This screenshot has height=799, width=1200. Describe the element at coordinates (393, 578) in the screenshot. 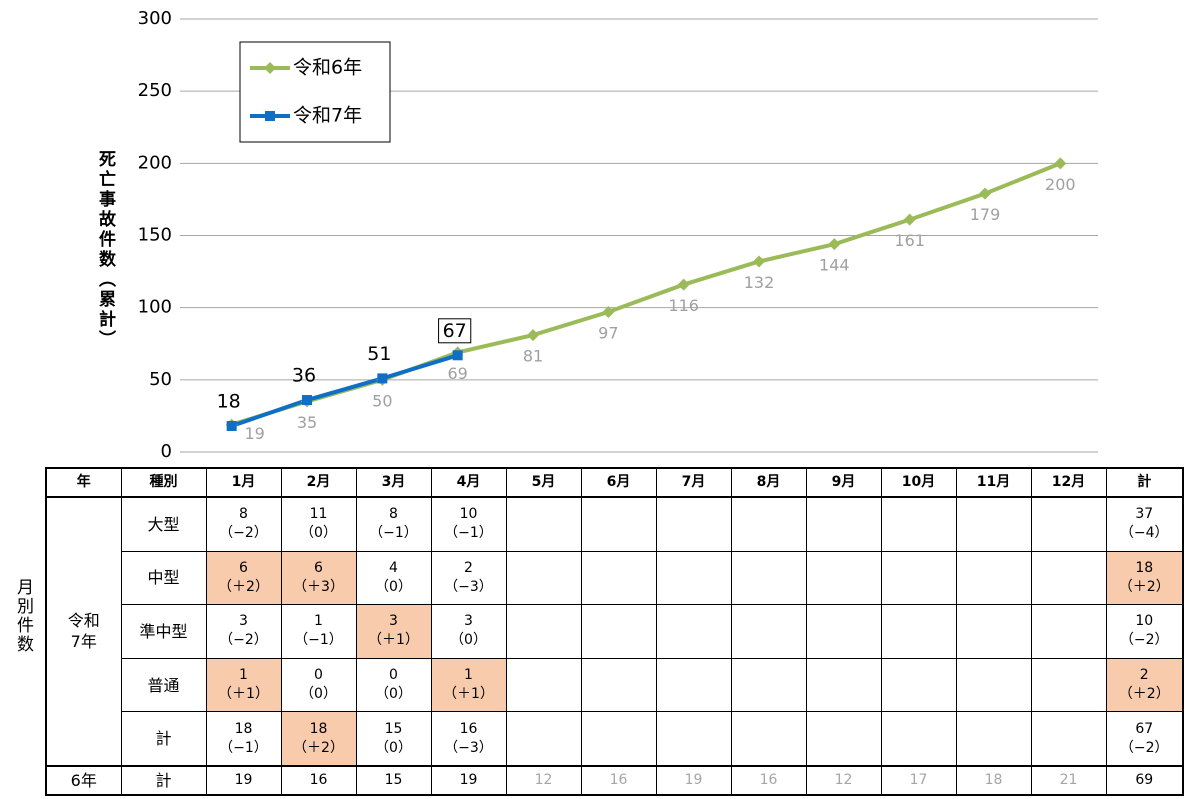

I see `cell: 4 （0）` at that location.